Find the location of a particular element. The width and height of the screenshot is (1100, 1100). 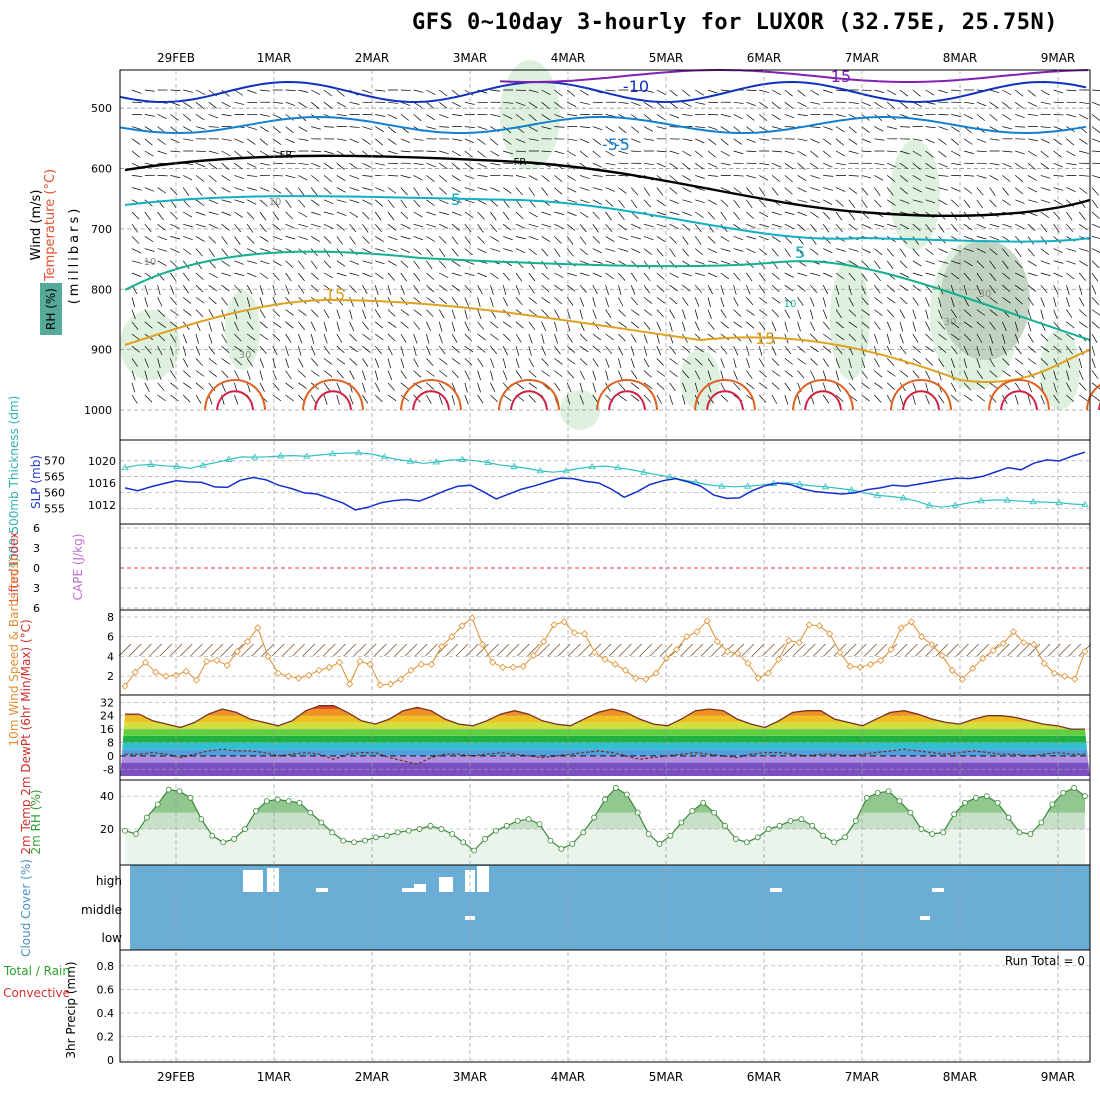

temp-tick: 32 is located at coordinates (107, 702).